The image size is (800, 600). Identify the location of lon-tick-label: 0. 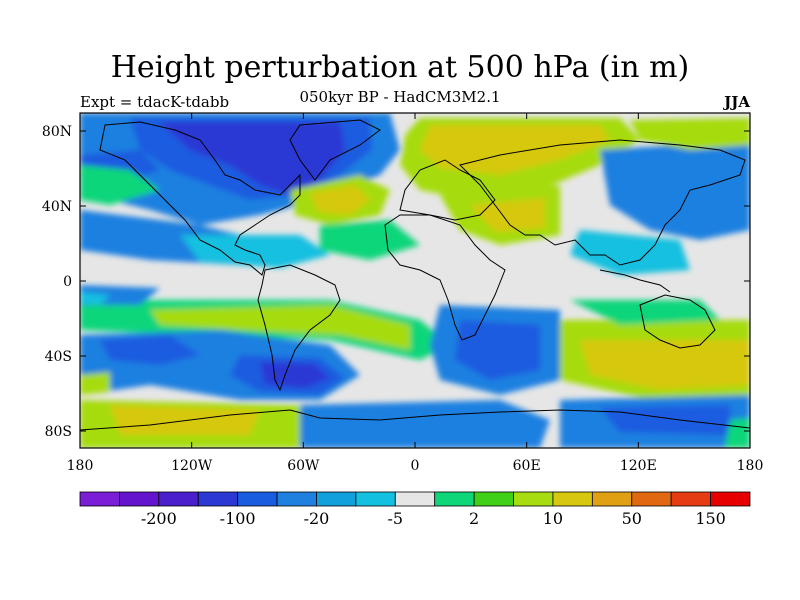
(415, 466).